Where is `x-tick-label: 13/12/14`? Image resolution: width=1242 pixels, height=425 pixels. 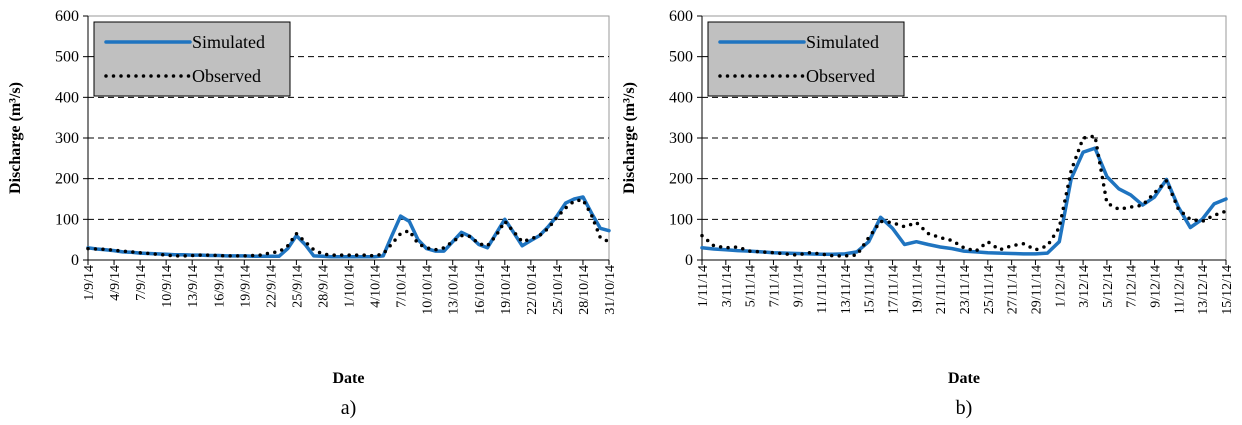 x-tick-label: 13/12/14 is located at coordinates (1203, 290).